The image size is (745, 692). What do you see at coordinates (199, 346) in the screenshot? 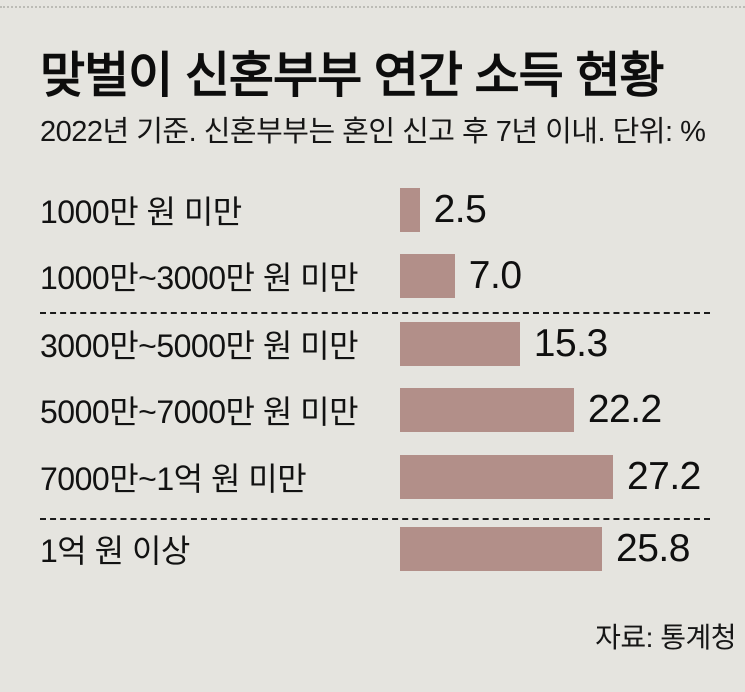
I see `category-label: 3000만~5000만 원 미만` at bounding box center [199, 346].